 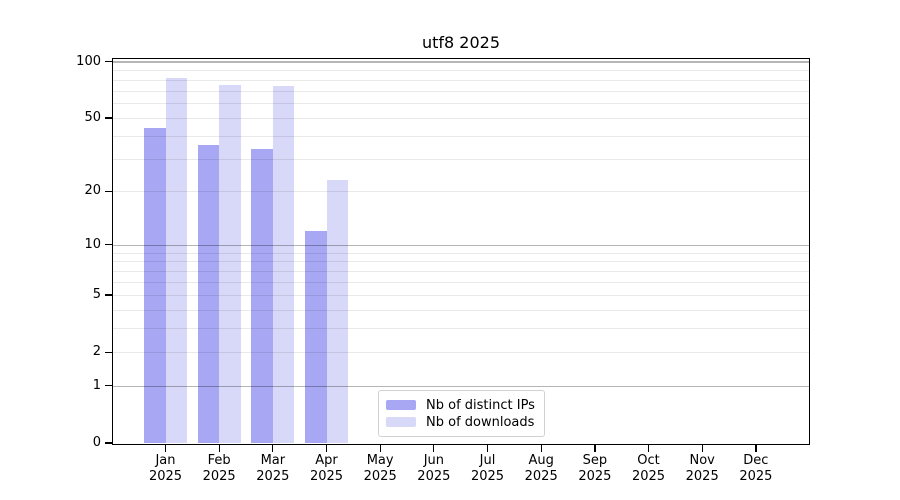 I want to click on x-tick-month: Feb, so click(x=219, y=460).